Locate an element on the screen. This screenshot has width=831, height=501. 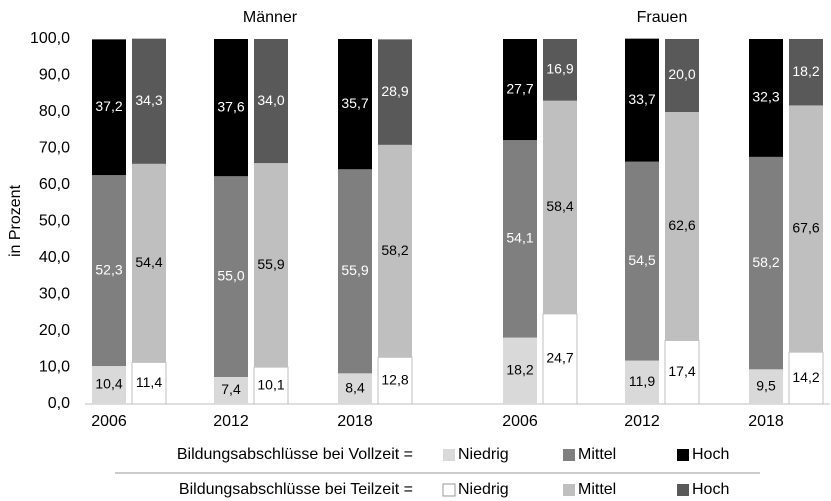
data-label: 37,6 is located at coordinates (230, 106).